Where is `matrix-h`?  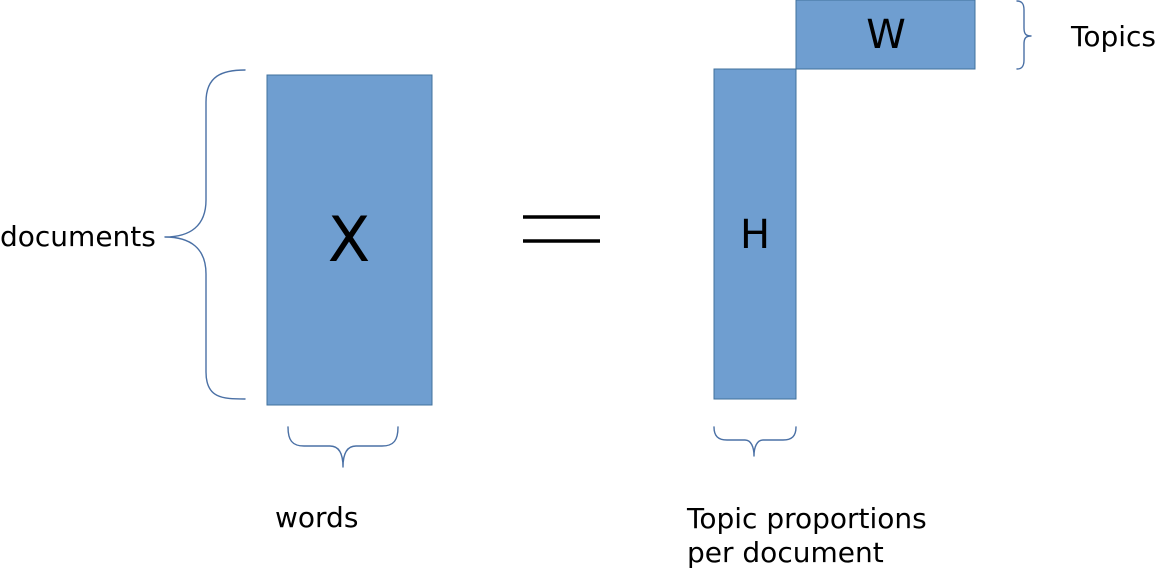
matrix-h is located at coordinates (755, 234).